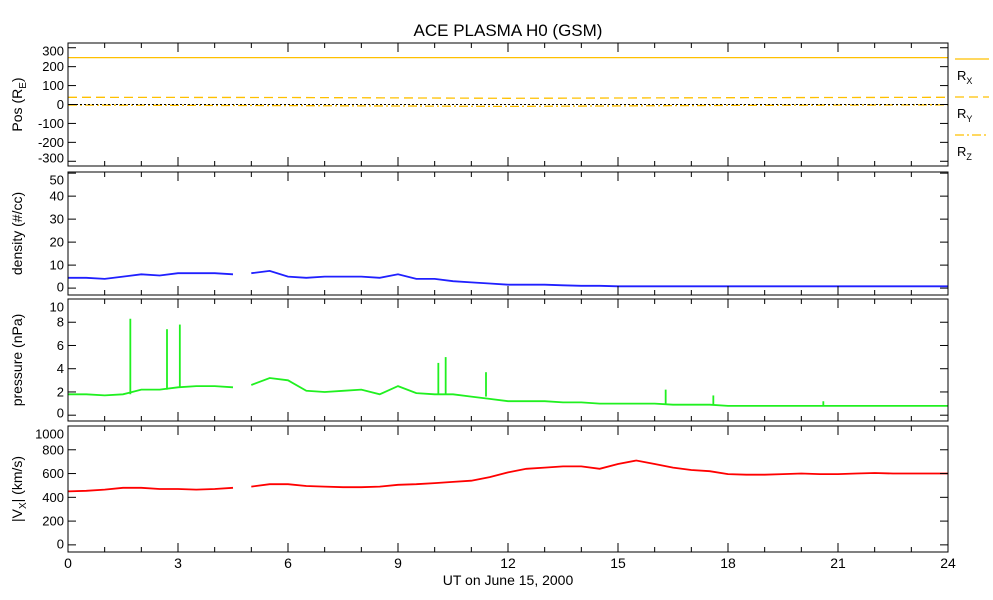 This screenshot has width=993, height=600. I want to click on chart-title: ACE PLASMA H0 (GSM), so click(508, 30).